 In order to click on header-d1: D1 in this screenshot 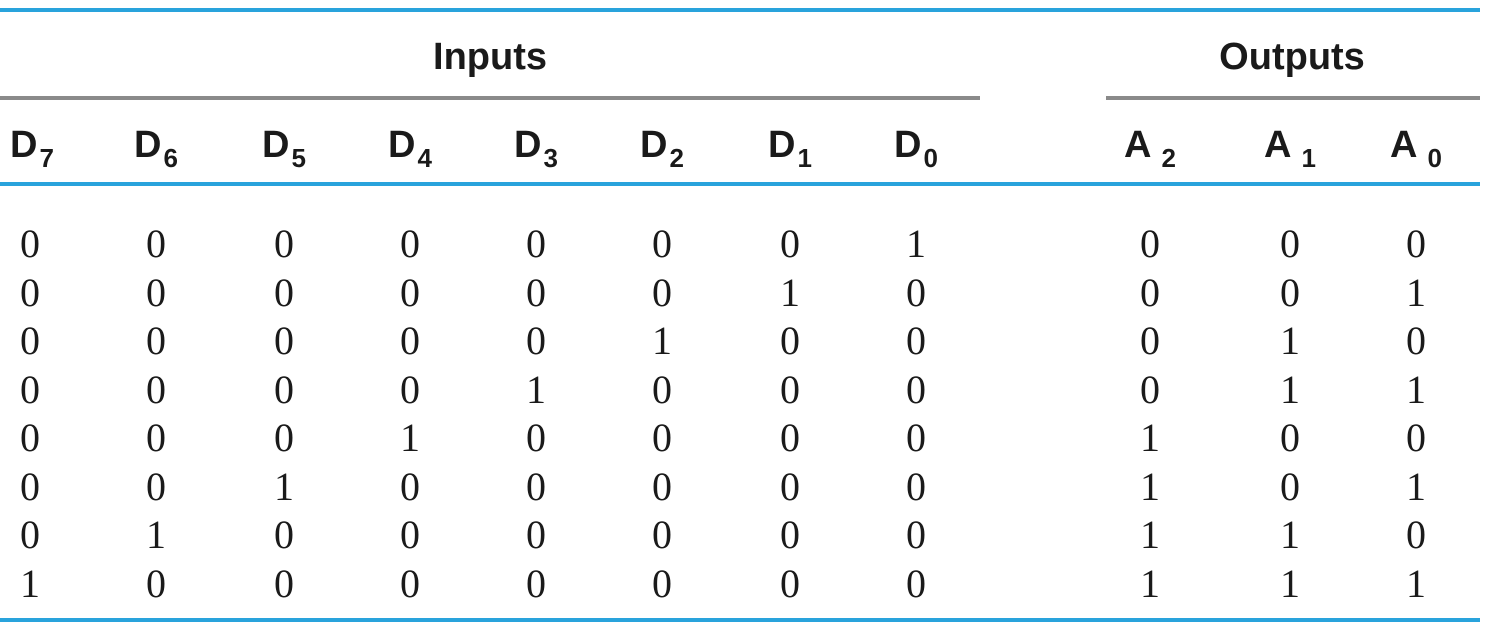, I will do `click(790, 148)`.